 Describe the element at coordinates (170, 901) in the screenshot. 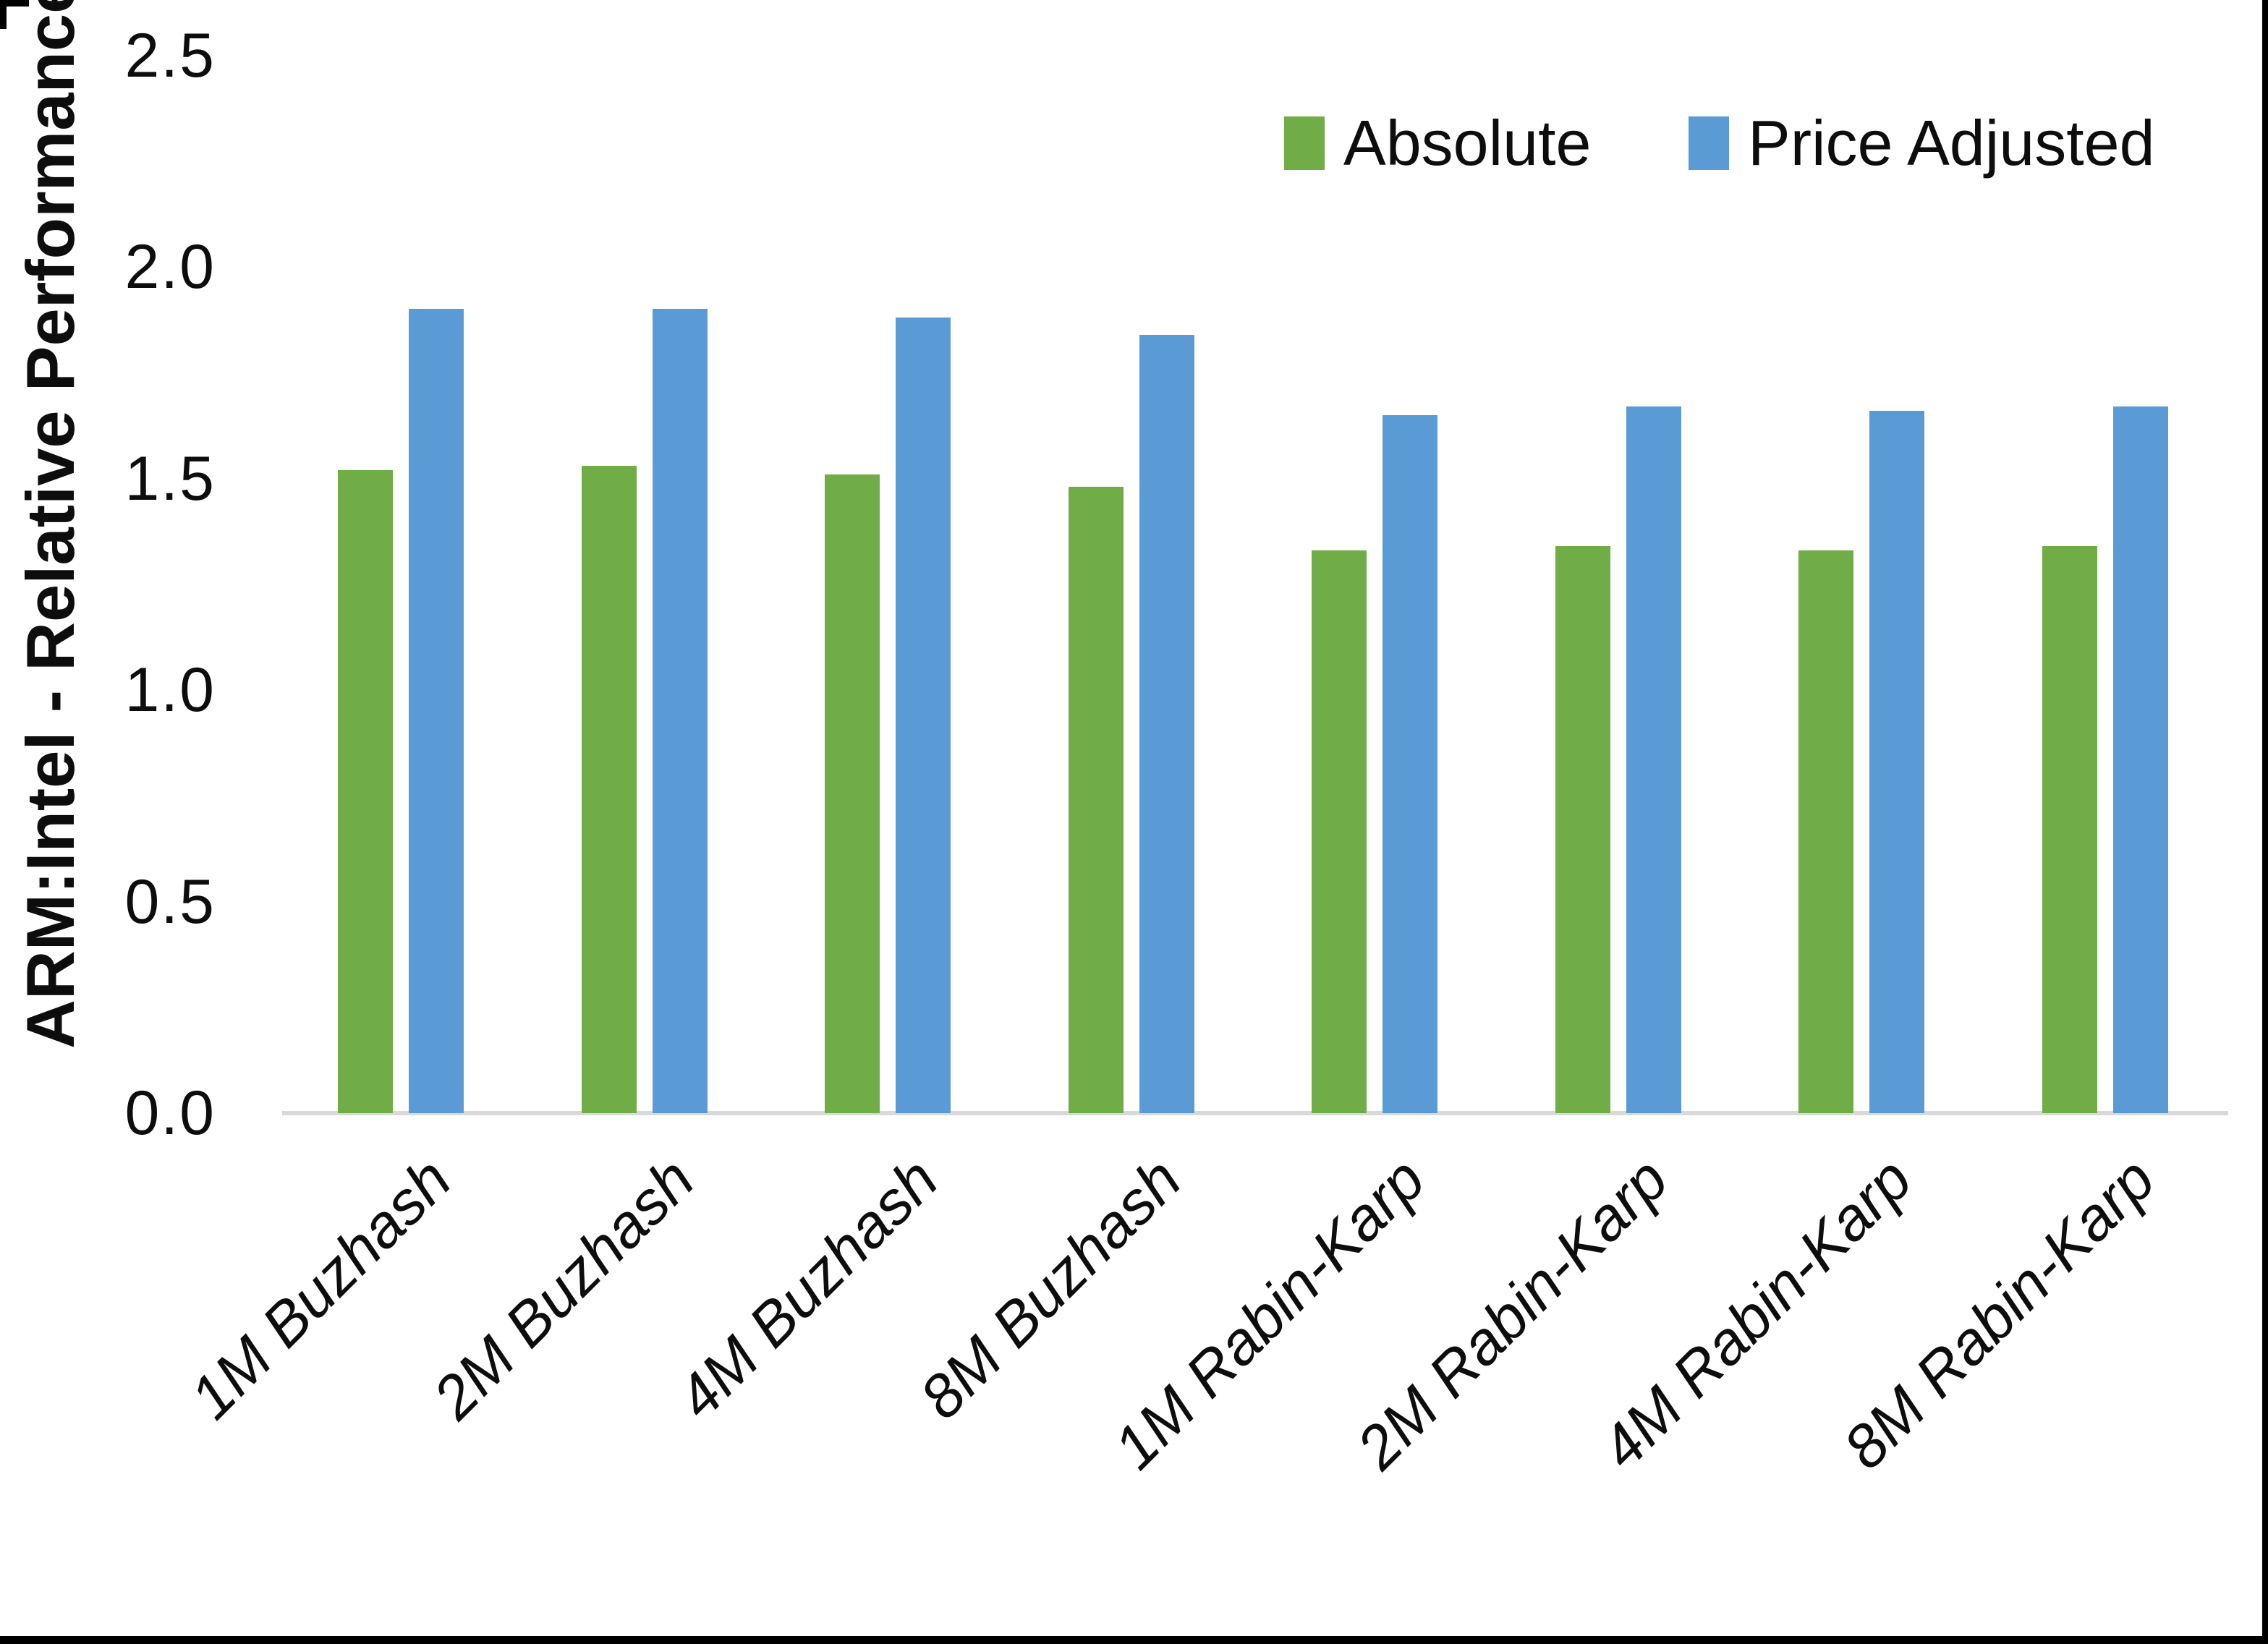

I see `y-tick-label: 0.5` at that location.